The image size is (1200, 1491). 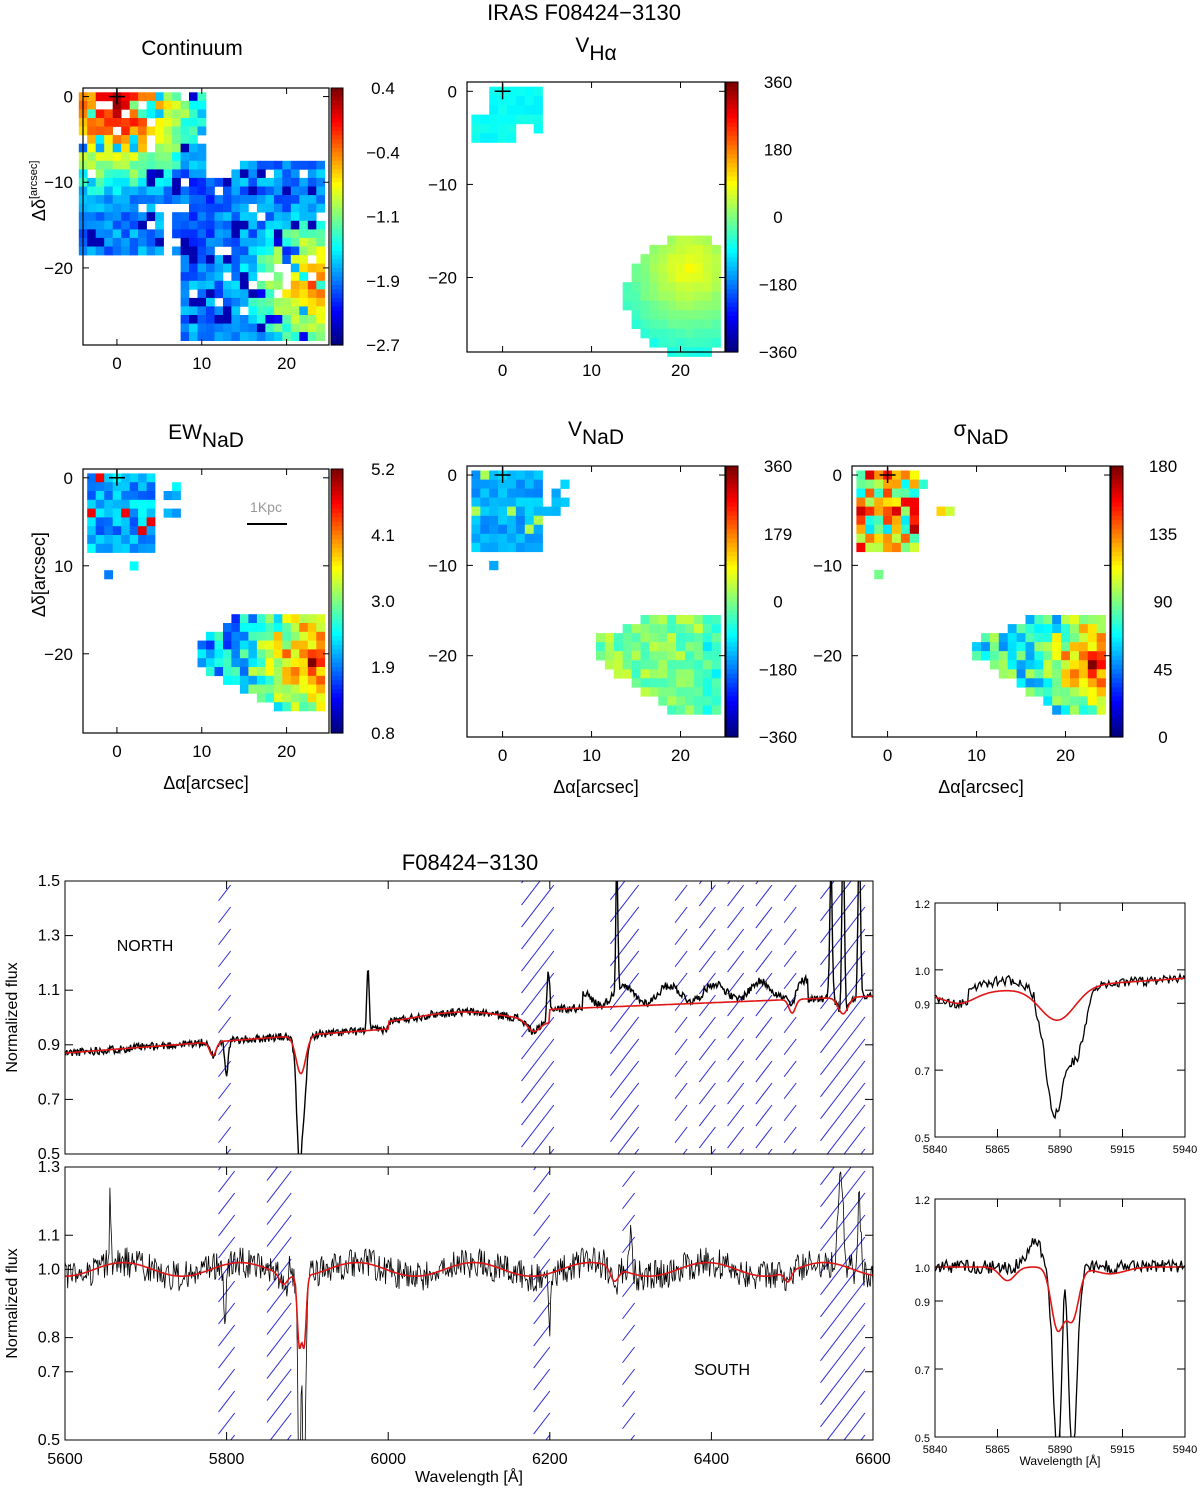 I want to click on colorbar-tick-label: 0, so click(x=1162, y=737).